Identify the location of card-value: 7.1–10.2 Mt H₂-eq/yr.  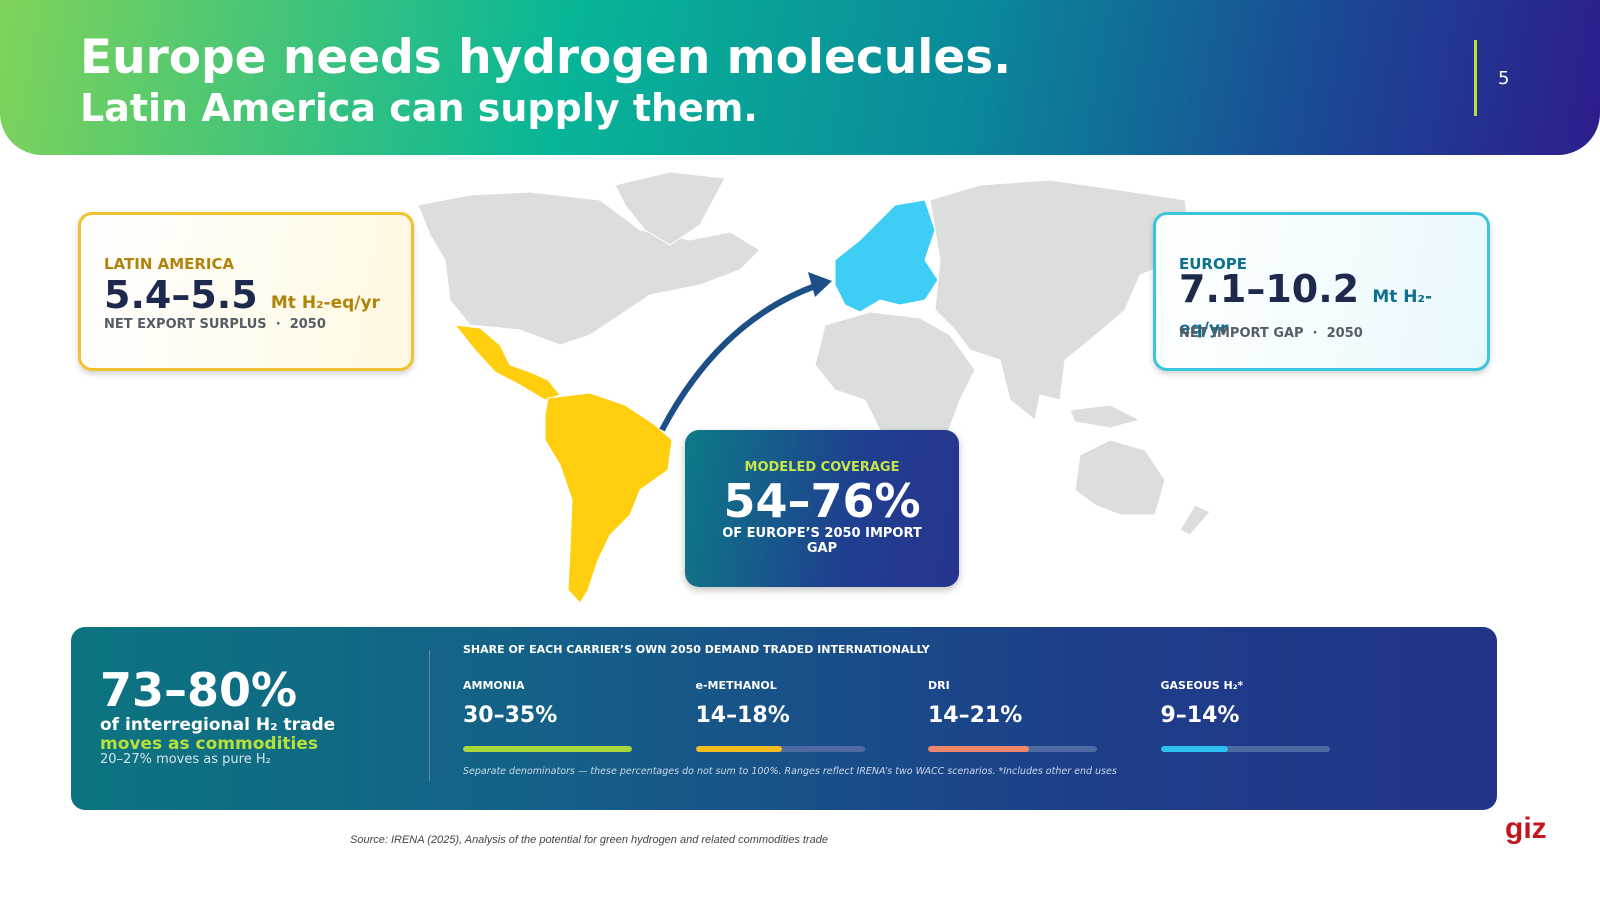
(1324, 303).